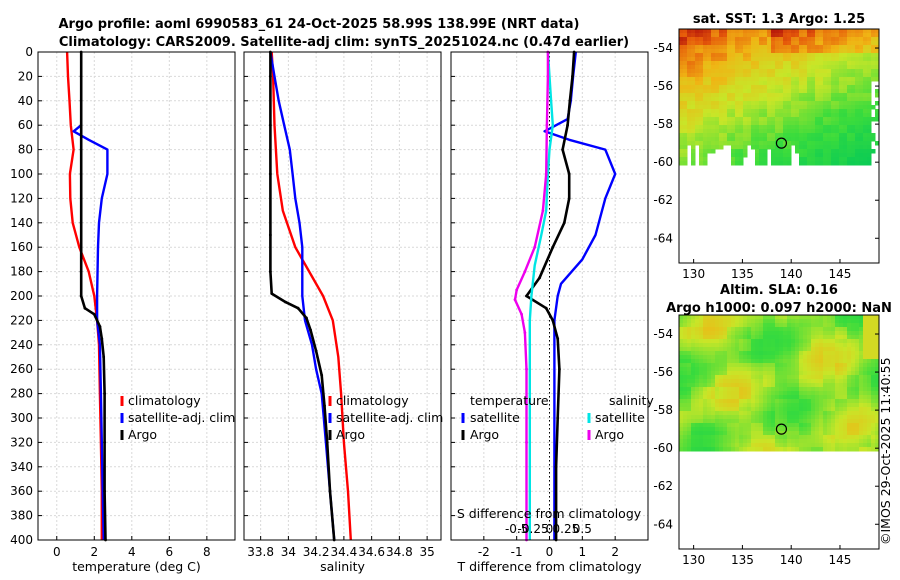 The image size is (900, 580). What do you see at coordinates (566, 529) in the screenshot?
I see `s-tick-label: 0.25` at bounding box center [566, 529].